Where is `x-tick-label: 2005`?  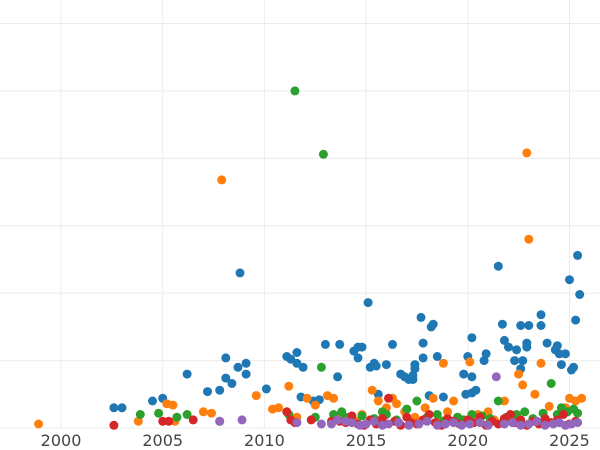
x-tick-label: 2005 is located at coordinates (162, 440).